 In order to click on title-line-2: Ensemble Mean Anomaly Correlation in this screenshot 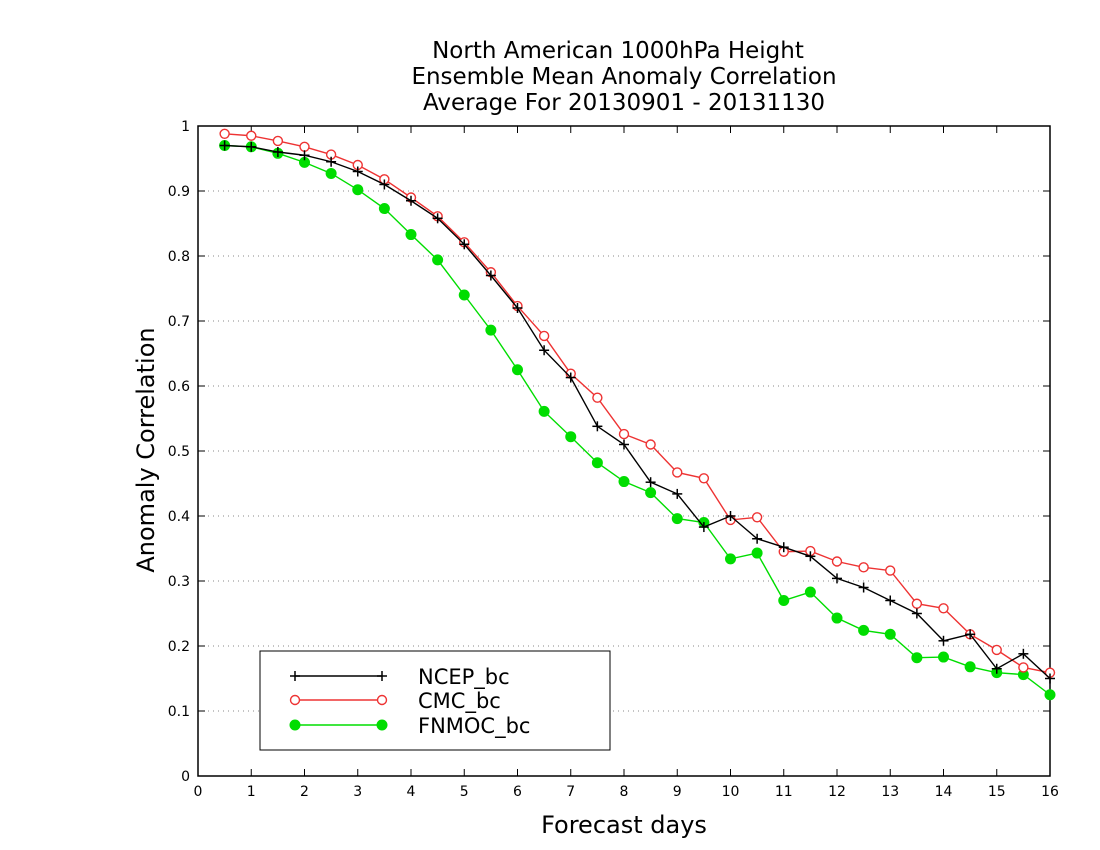, I will do `click(623, 77)`.